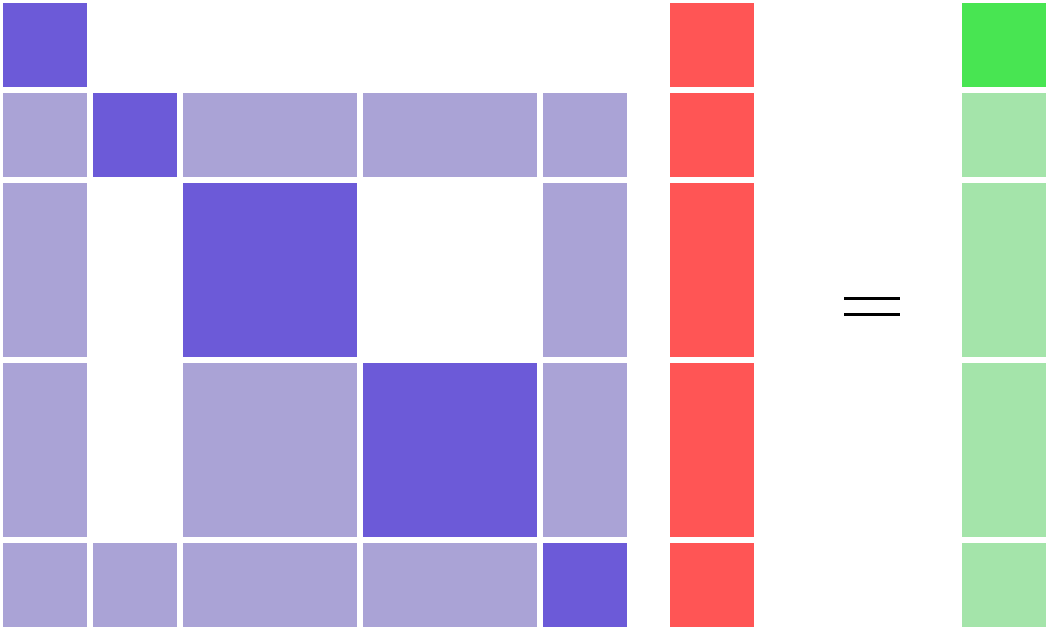 This screenshot has width=1049, height=634. Describe the element at coordinates (872, 308) in the screenshot. I see `equals-sign` at that location.